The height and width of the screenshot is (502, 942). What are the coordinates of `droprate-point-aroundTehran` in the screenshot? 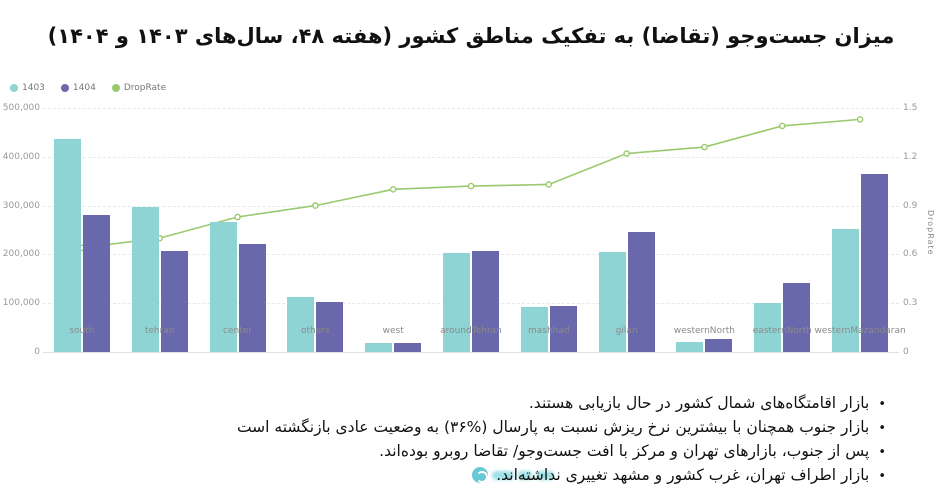 It's located at (471, 186).